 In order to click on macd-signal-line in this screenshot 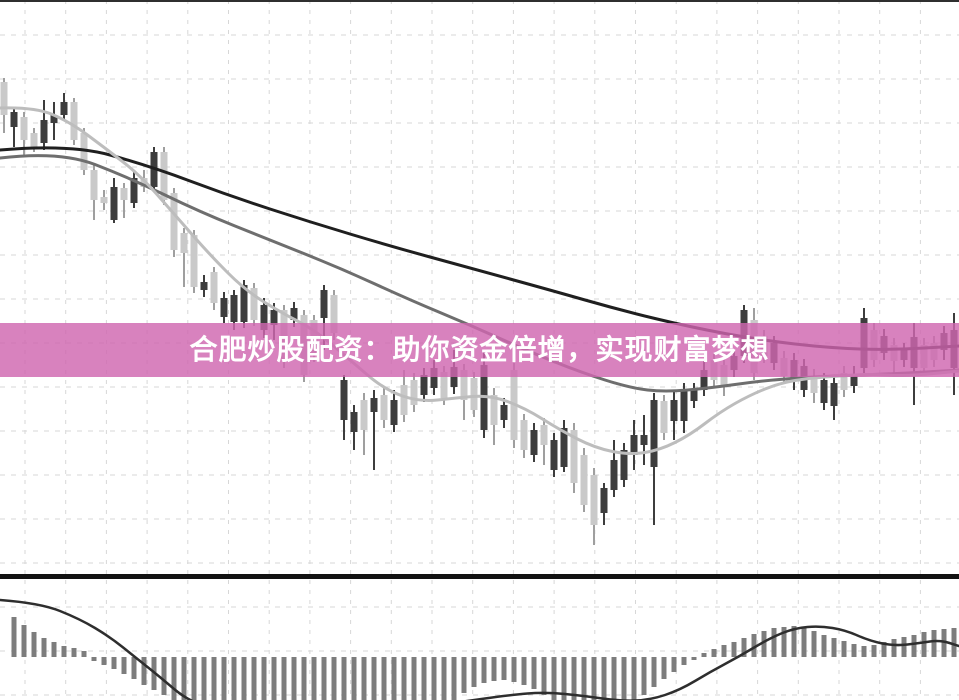, I will do `click(479, 649)`.